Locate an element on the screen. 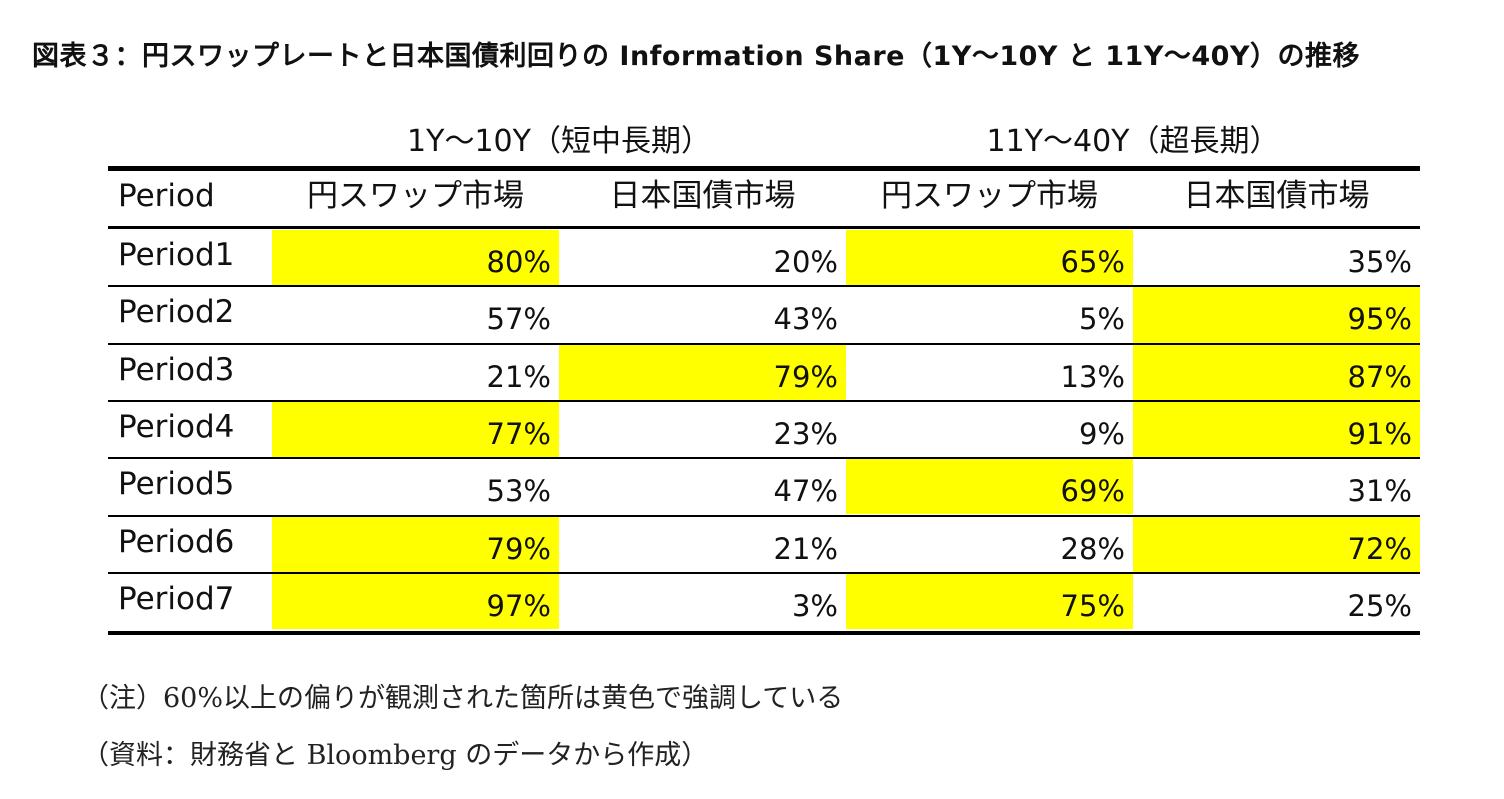 The image size is (1504, 799). row-label-period: Period1 is located at coordinates (176, 255).